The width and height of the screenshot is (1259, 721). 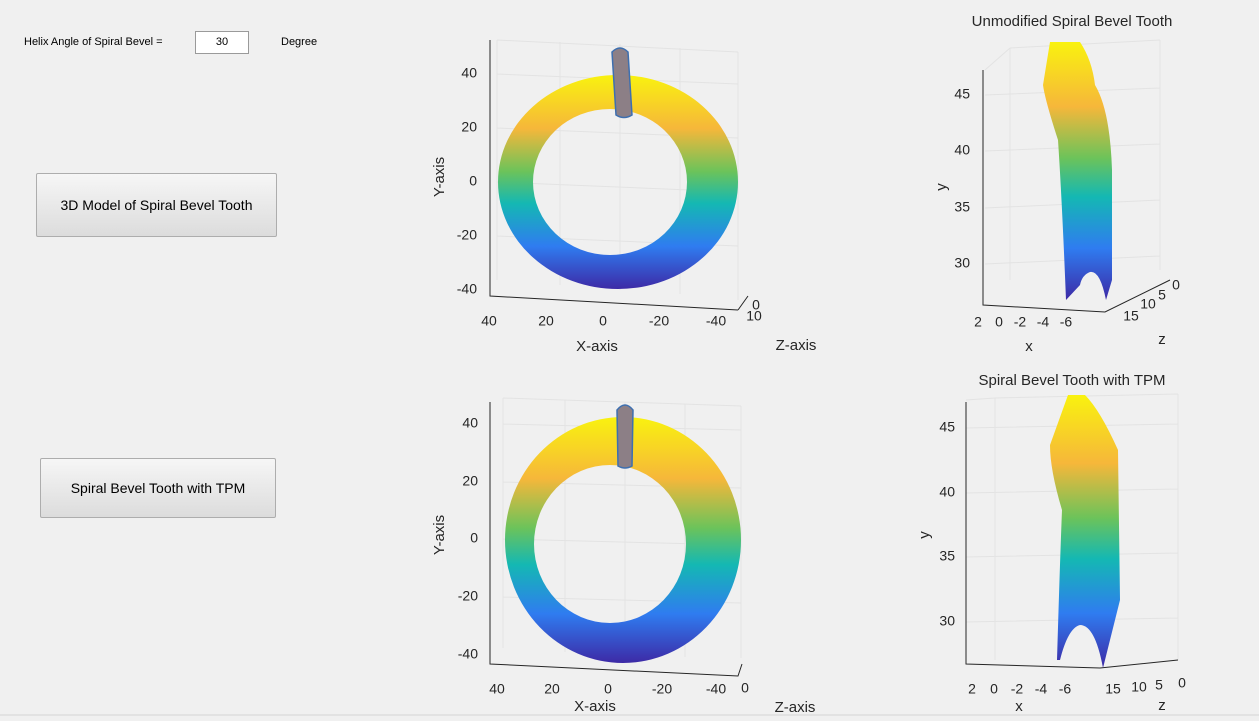 I want to click on tpm-button: Spiral Bevel Tooth with TPM, so click(x=158, y=488).